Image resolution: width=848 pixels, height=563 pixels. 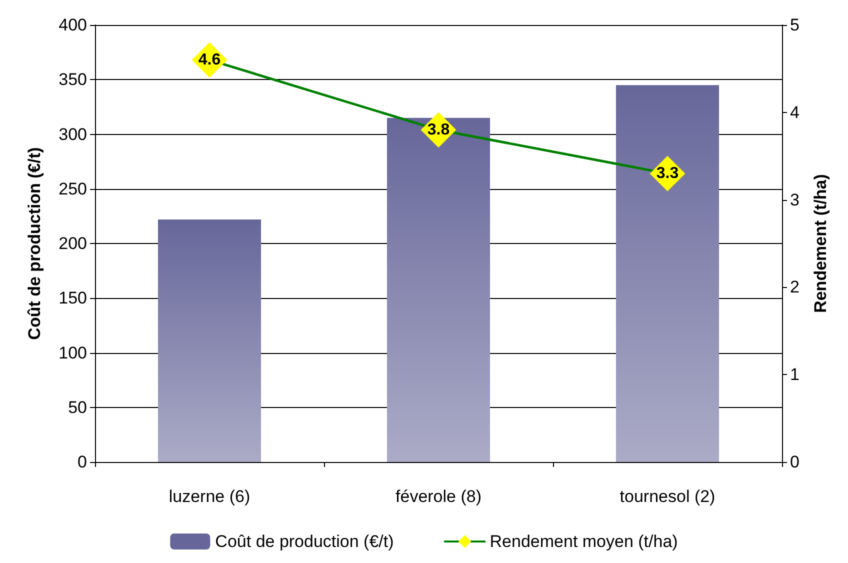 What do you see at coordinates (72, 25) in the screenshot?
I see `y-tick-label: 400` at bounding box center [72, 25].